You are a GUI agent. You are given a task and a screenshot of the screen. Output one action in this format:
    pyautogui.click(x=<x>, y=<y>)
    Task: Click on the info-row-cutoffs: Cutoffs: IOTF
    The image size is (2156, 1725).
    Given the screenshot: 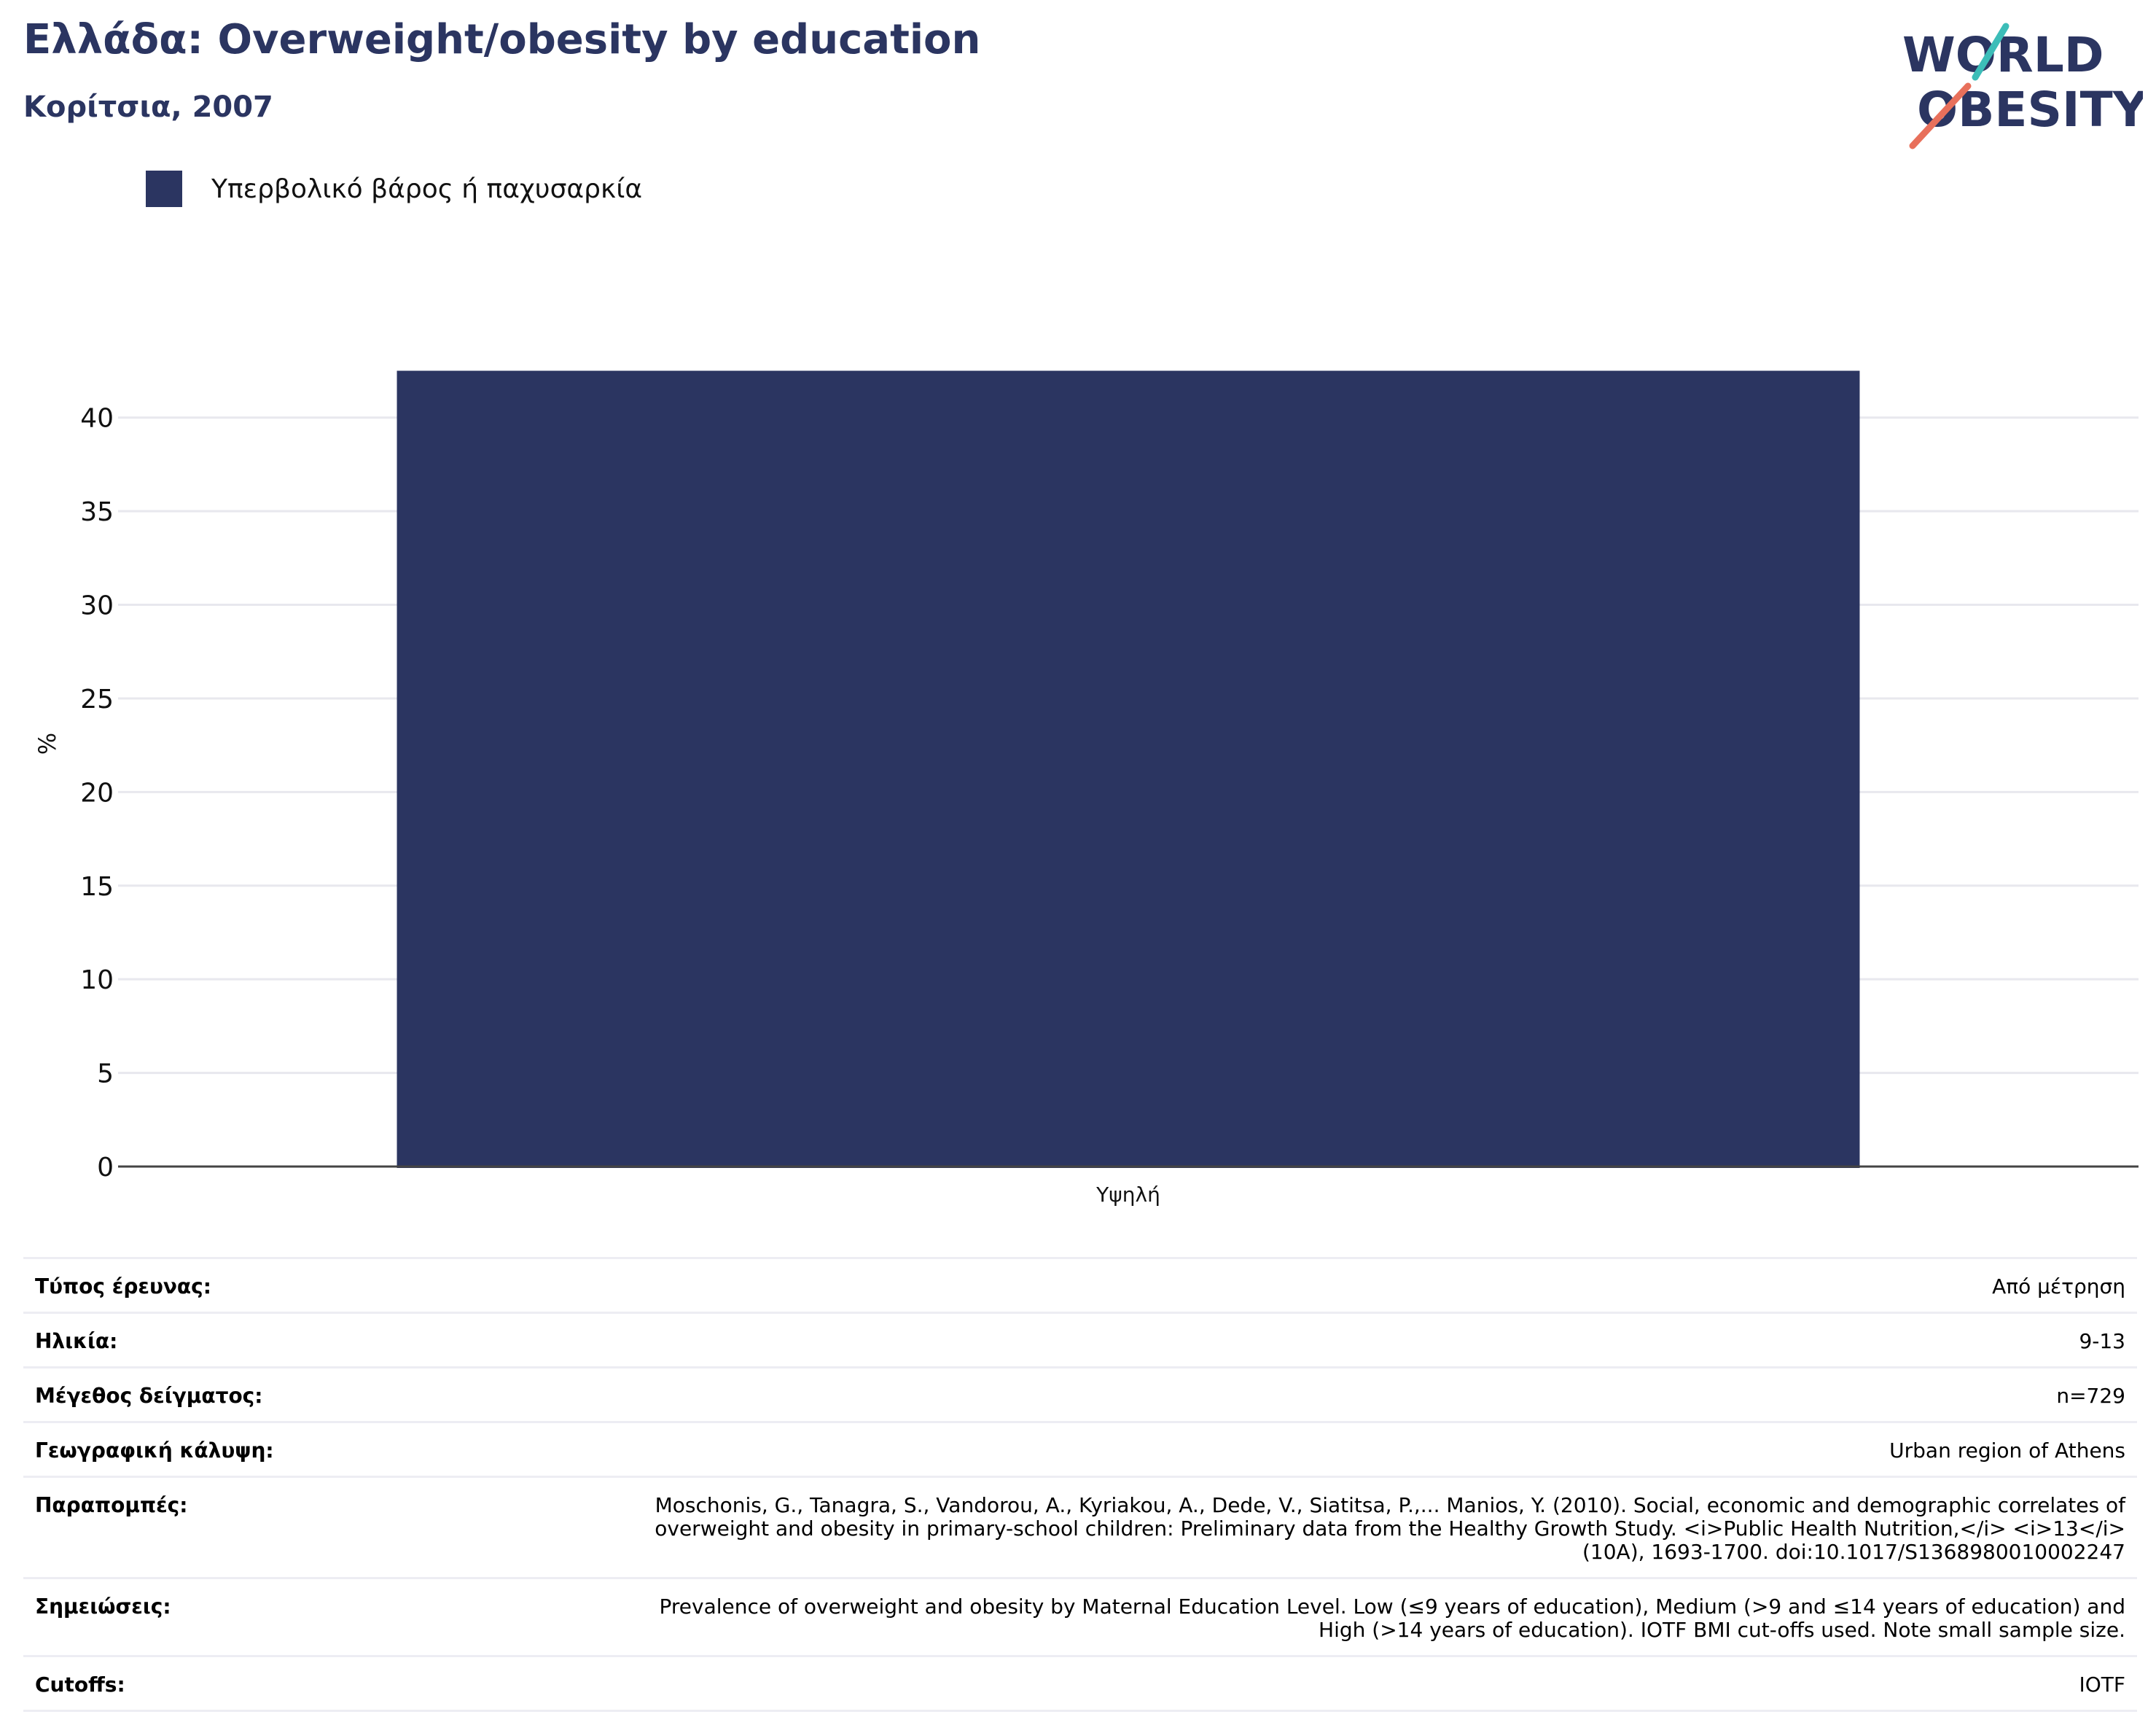 What is the action you would take?
    pyautogui.click(x=1080, y=1683)
    